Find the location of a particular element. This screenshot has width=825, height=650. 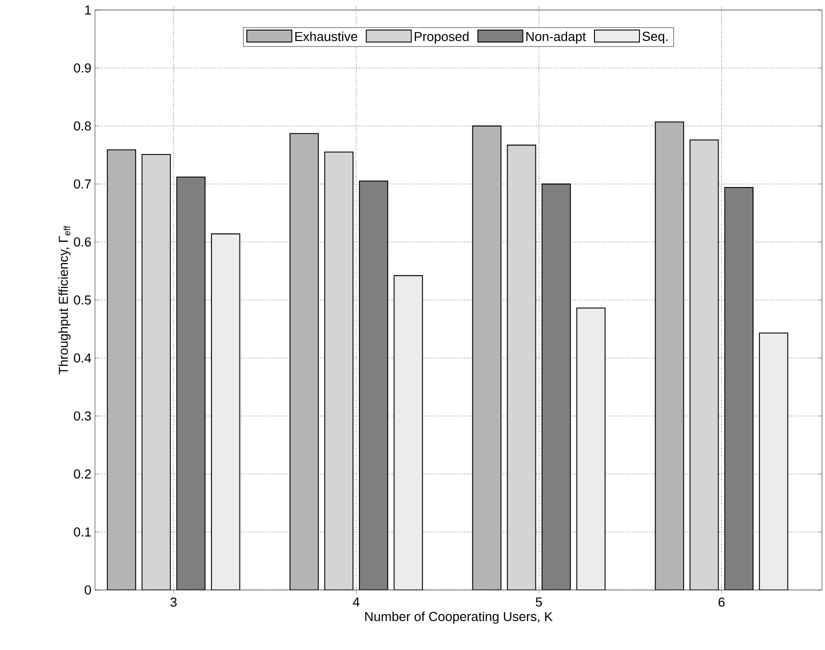

y-tick-label: 0.8 is located at coordinates (82, 126).